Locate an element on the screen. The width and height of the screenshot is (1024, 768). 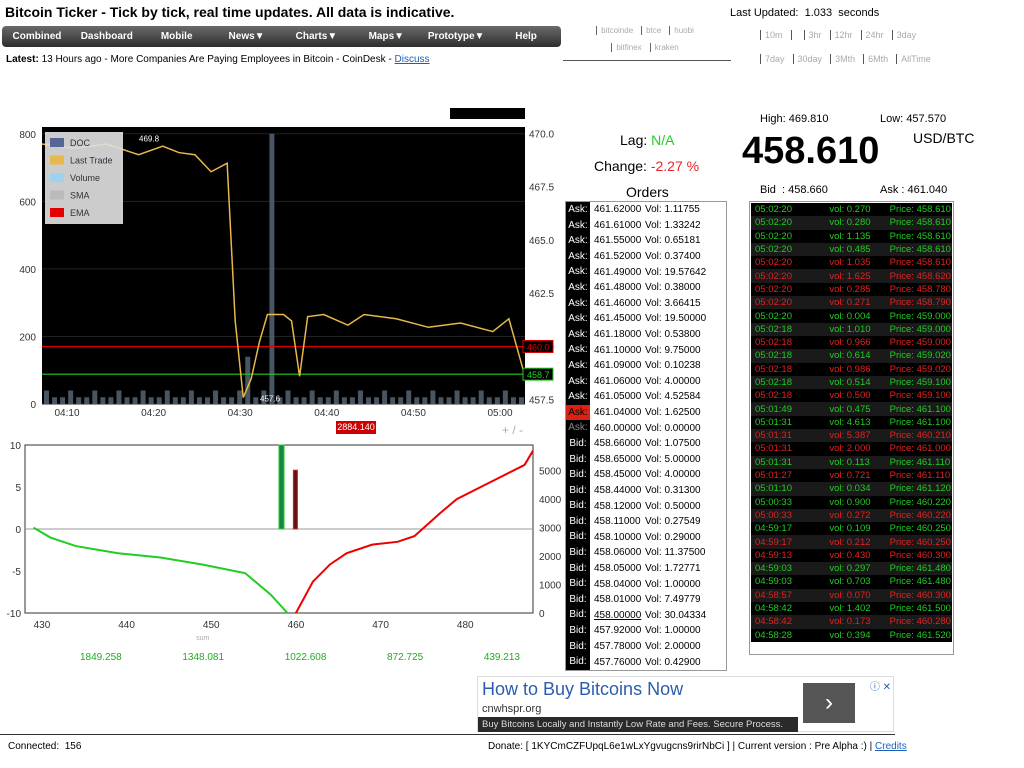
order-row: Ask: 461.09000 Vol: 0.10238 is located at coordinates (646, 365).